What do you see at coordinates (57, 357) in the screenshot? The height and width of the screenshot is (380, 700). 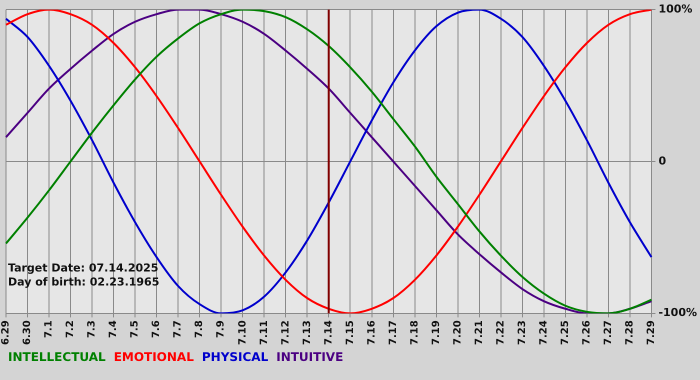 I see `text: INTELLECTUAL` at bounding box center [57, 357].